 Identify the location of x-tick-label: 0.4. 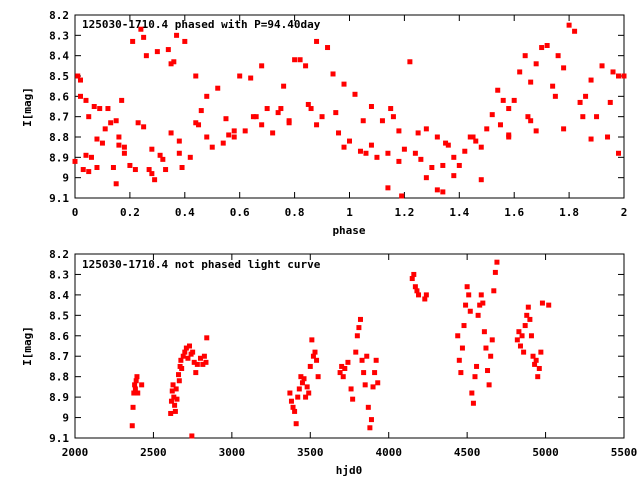
(185, 212).